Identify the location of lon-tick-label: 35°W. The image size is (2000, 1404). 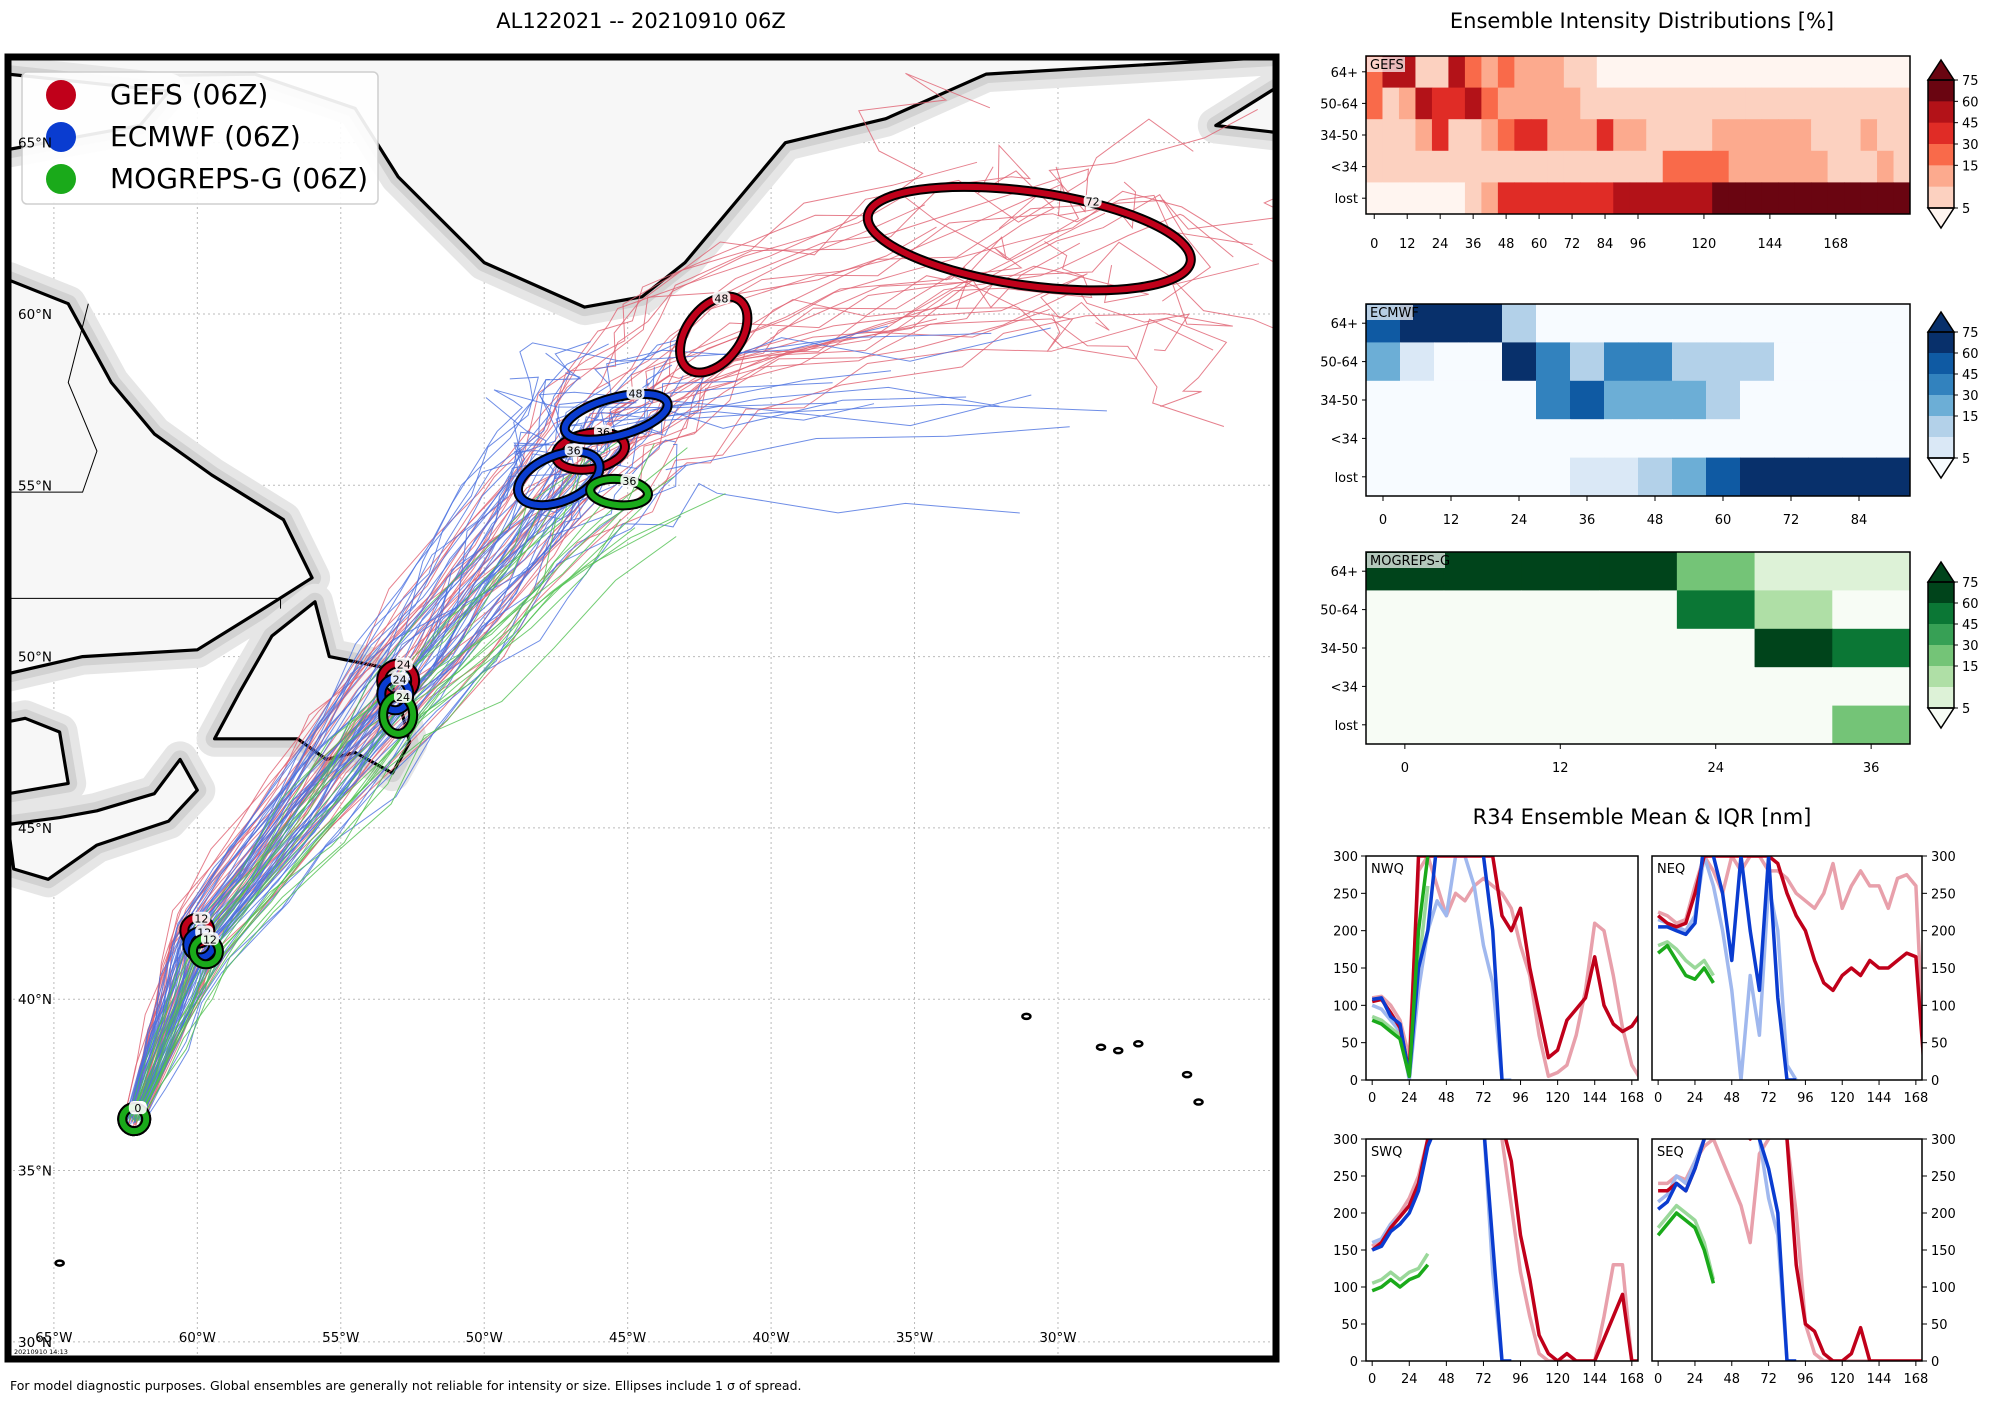
(914, 1338).